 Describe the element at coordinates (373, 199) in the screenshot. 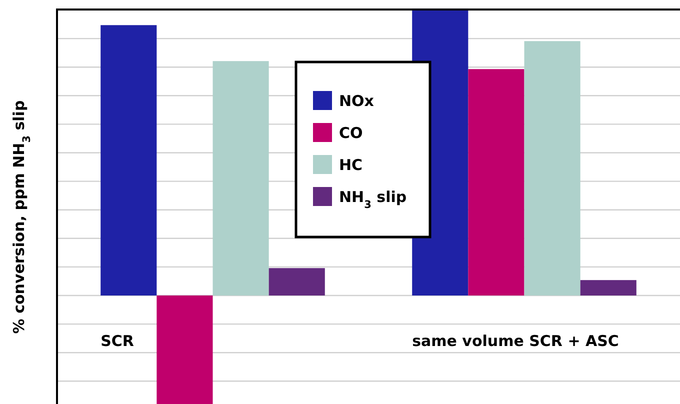

I see `legend-label: NH$_{3}$ slip` at that location.